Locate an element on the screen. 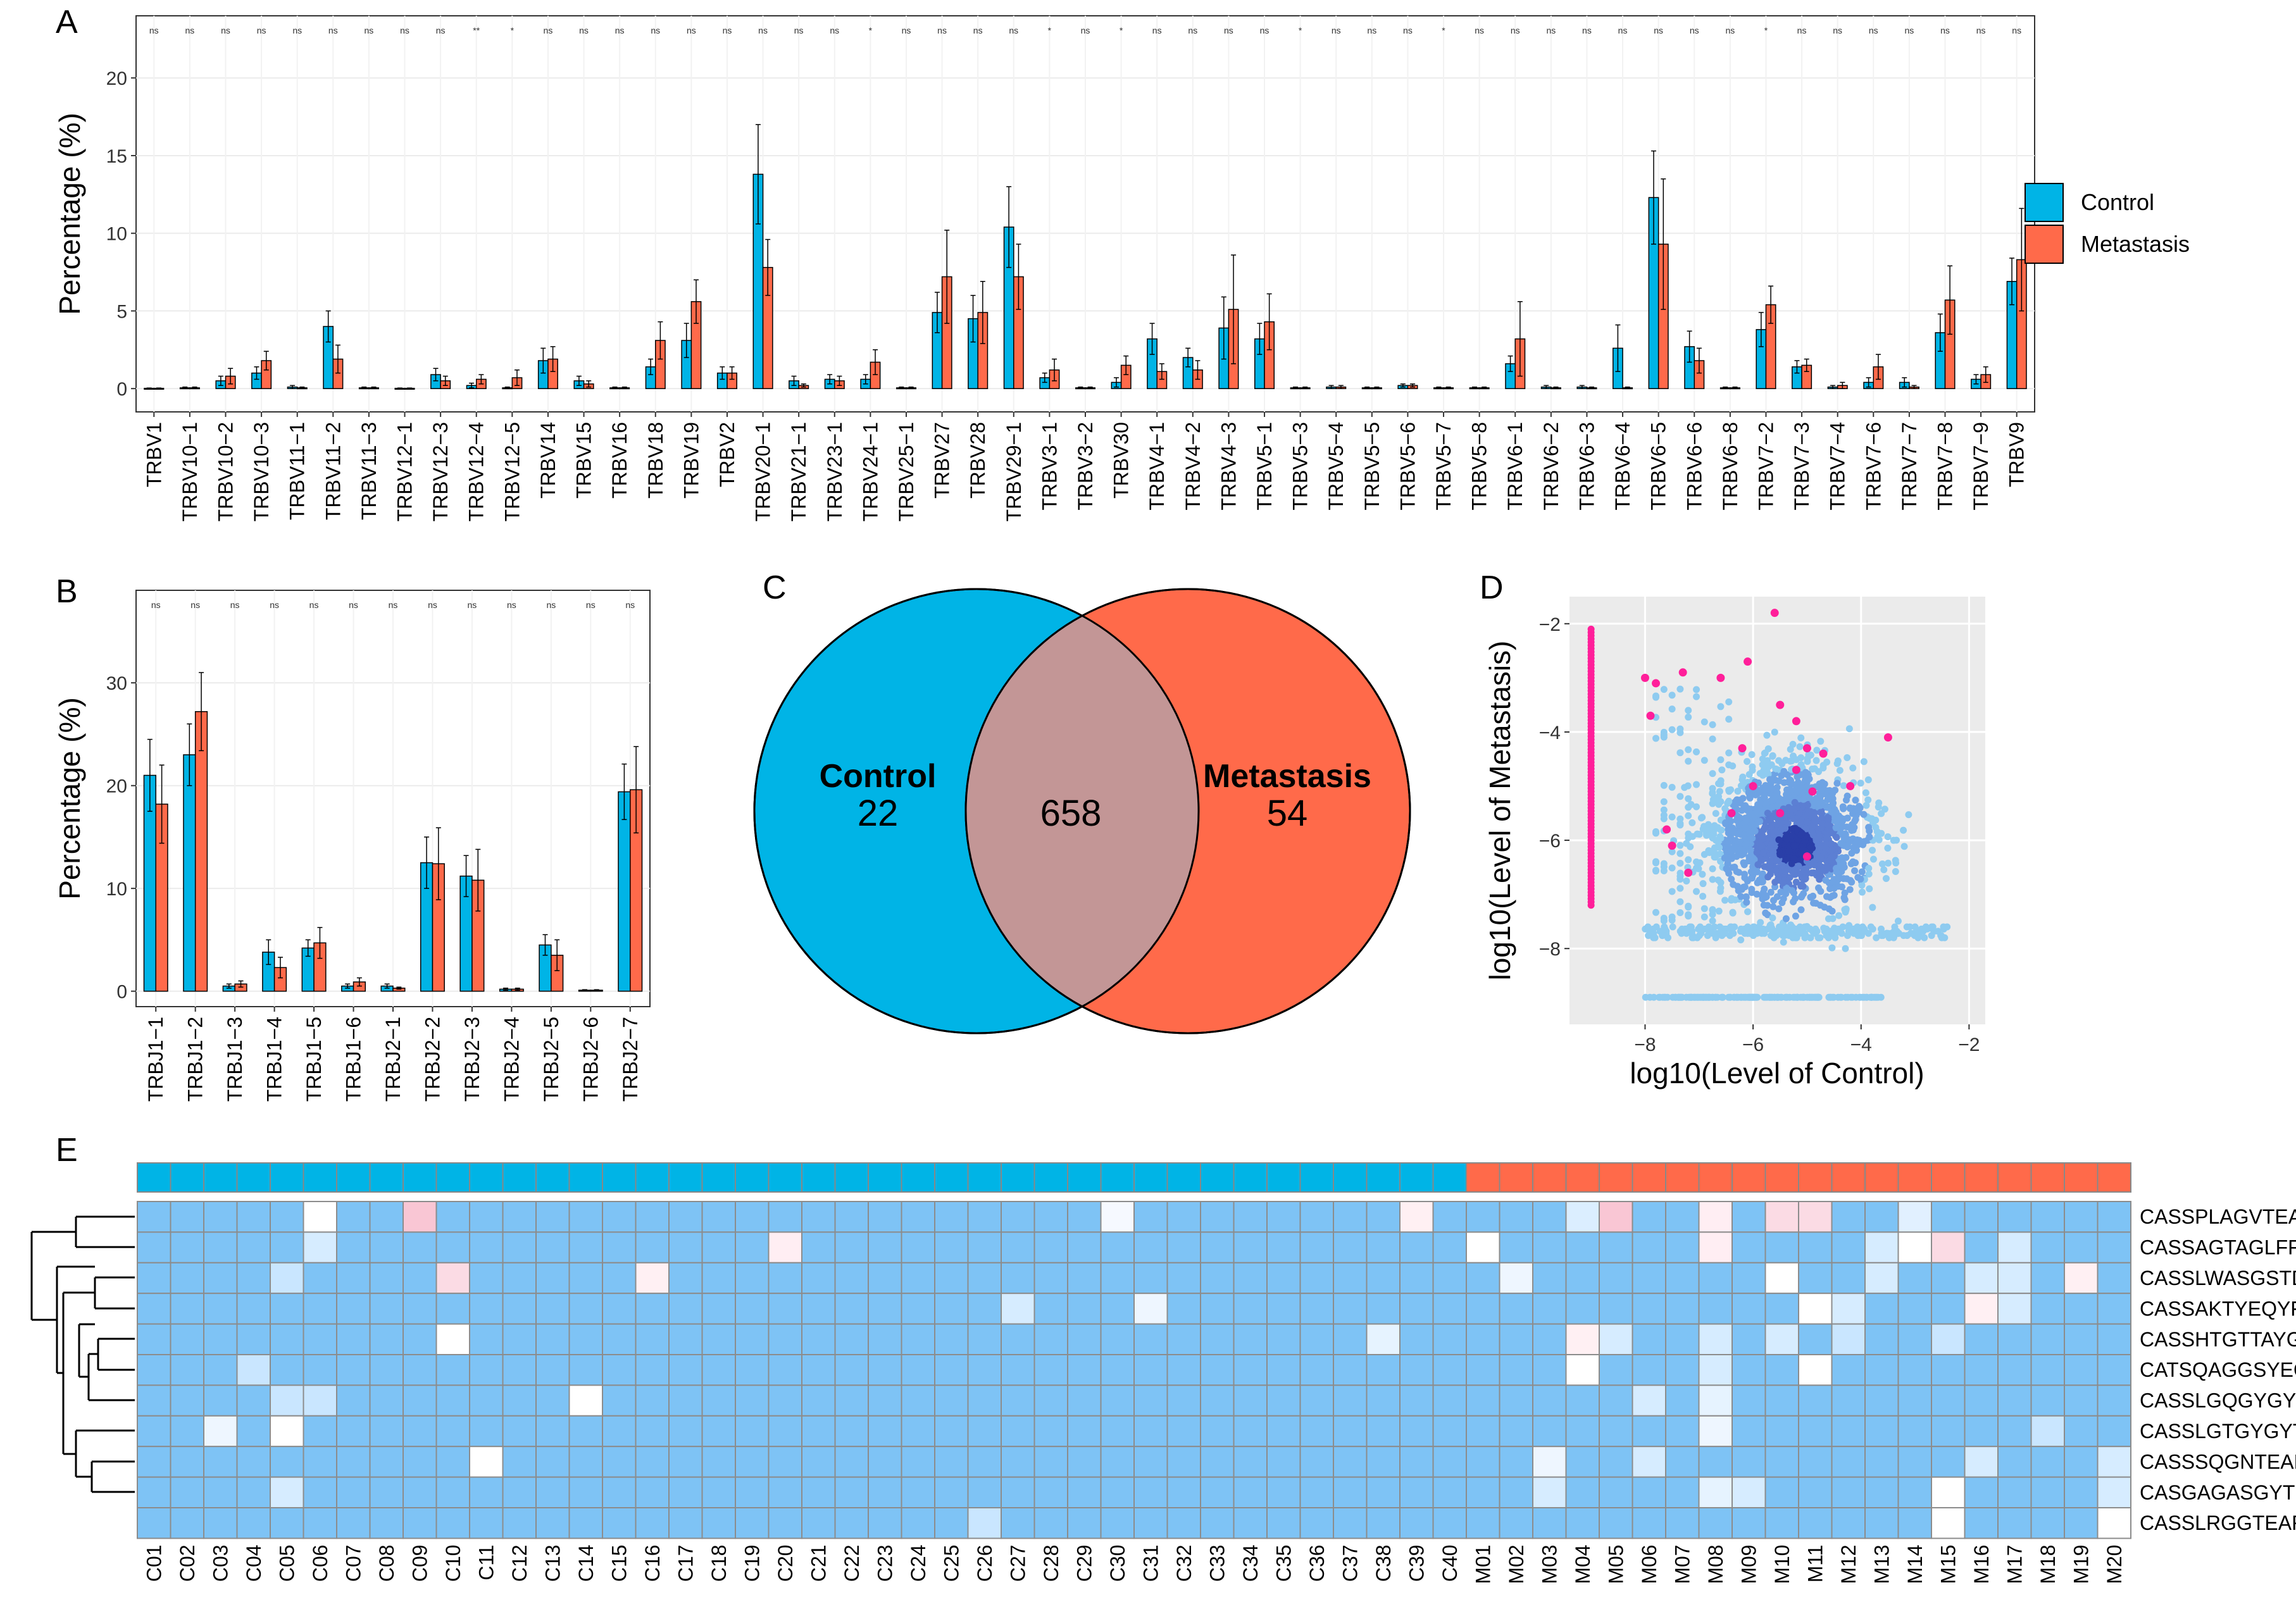  x-tick-label: TRBJ2−3 is located at coordinates (472, 1059).